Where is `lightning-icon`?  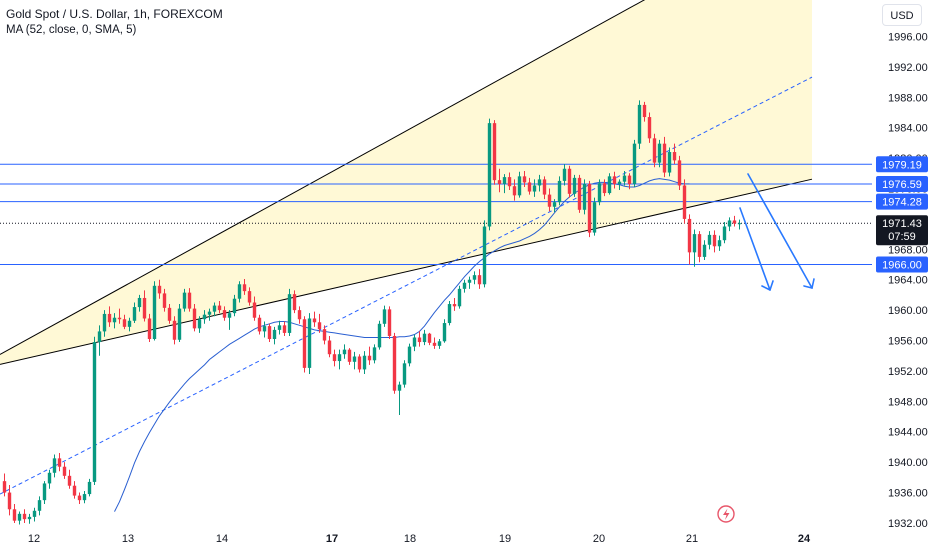
lightning-icon is located at coordinates (726, 514).